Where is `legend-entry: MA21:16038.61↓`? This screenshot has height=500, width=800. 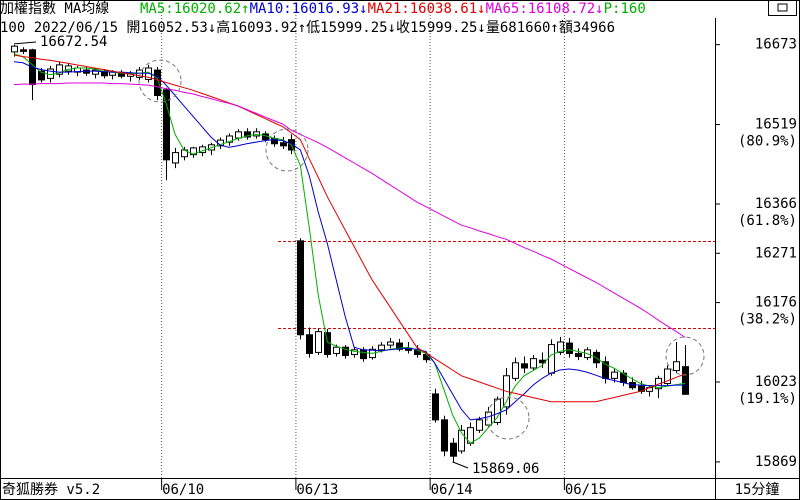
legend-entry: MA21:16038.61↓ is located at coordinates (427, 9).